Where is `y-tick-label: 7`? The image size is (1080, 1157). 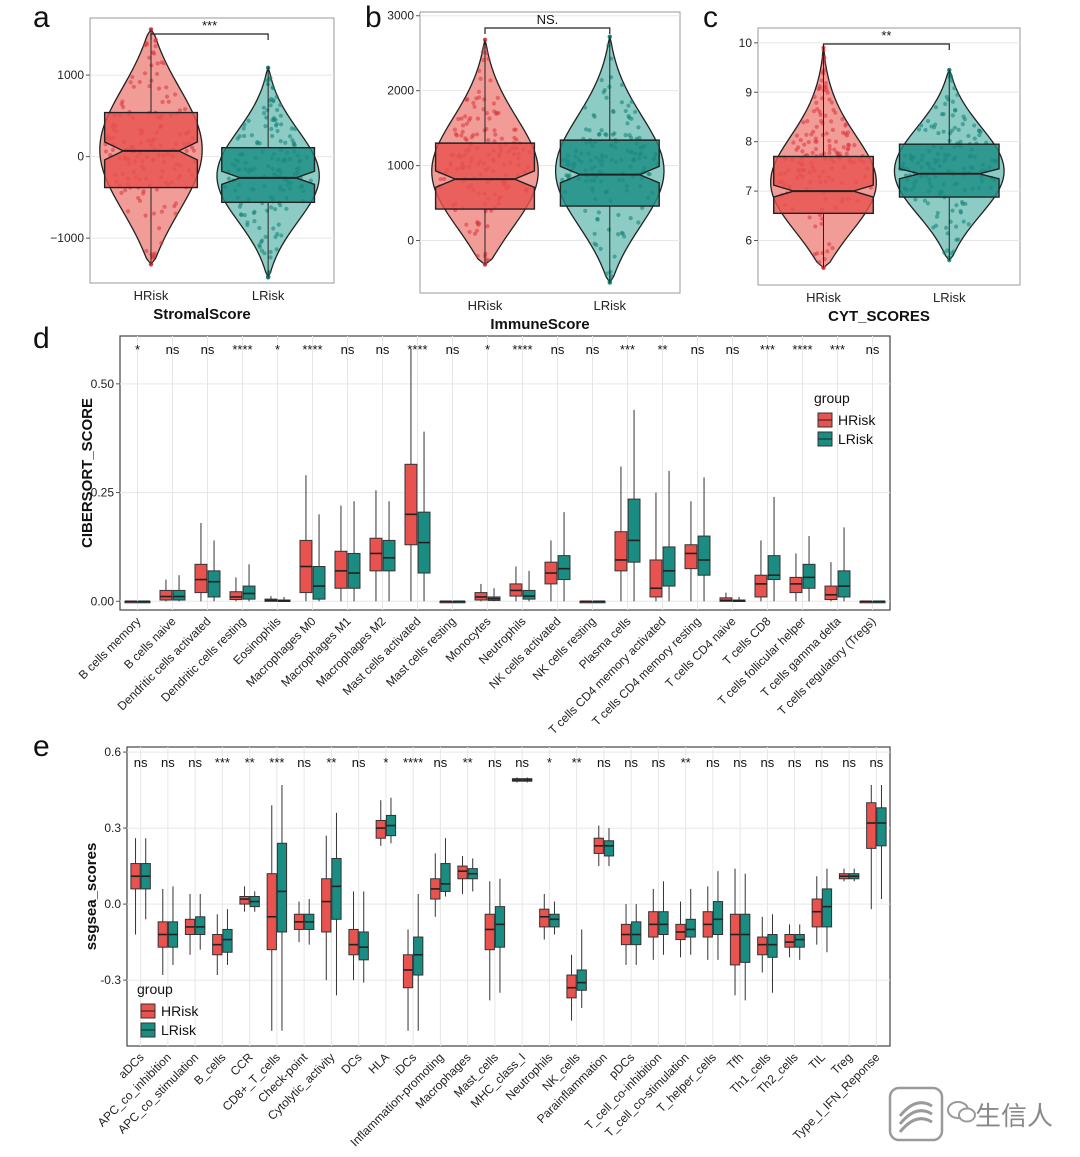 y-tick-label: 7 is located at coordinates (748, 191).